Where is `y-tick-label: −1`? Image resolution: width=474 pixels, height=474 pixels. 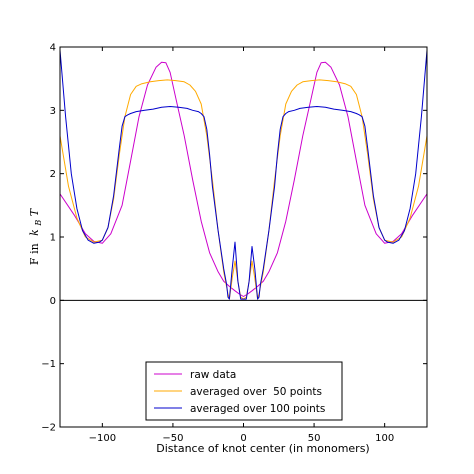
y-tick-label: −1 is located at coordinates (48, 364).